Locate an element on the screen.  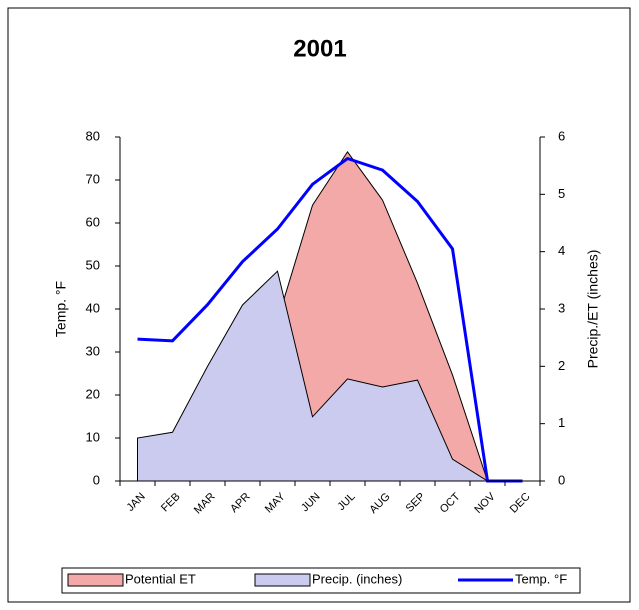
chart-title: 2001 is located at coordinates (319, 48).